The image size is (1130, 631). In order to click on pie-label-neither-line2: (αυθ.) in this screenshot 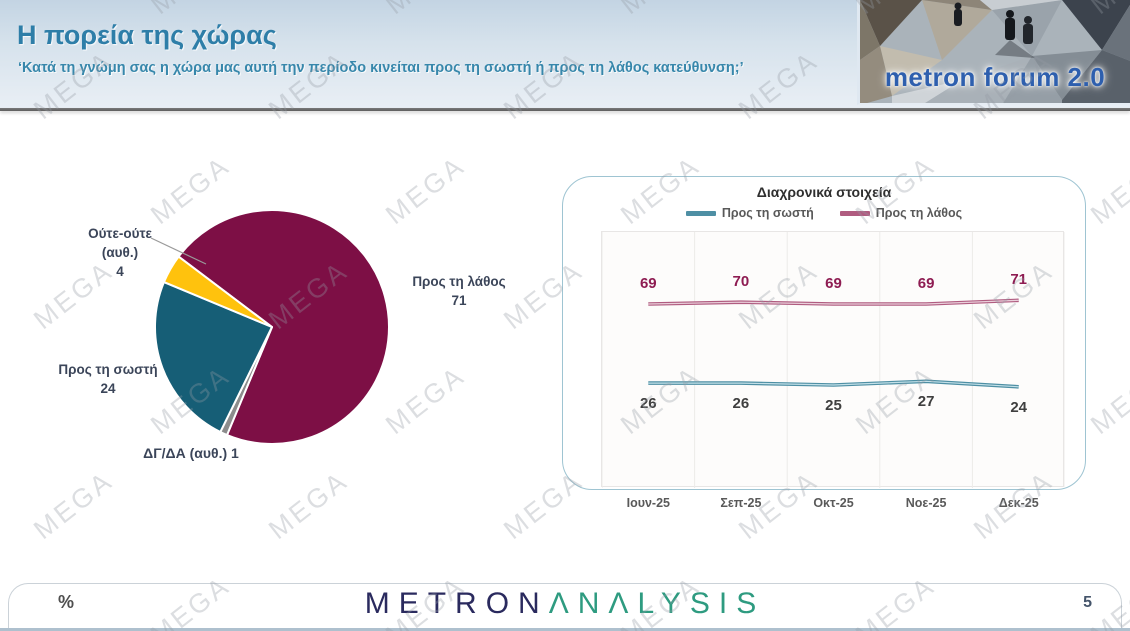, I will do `click(120, 252)`.